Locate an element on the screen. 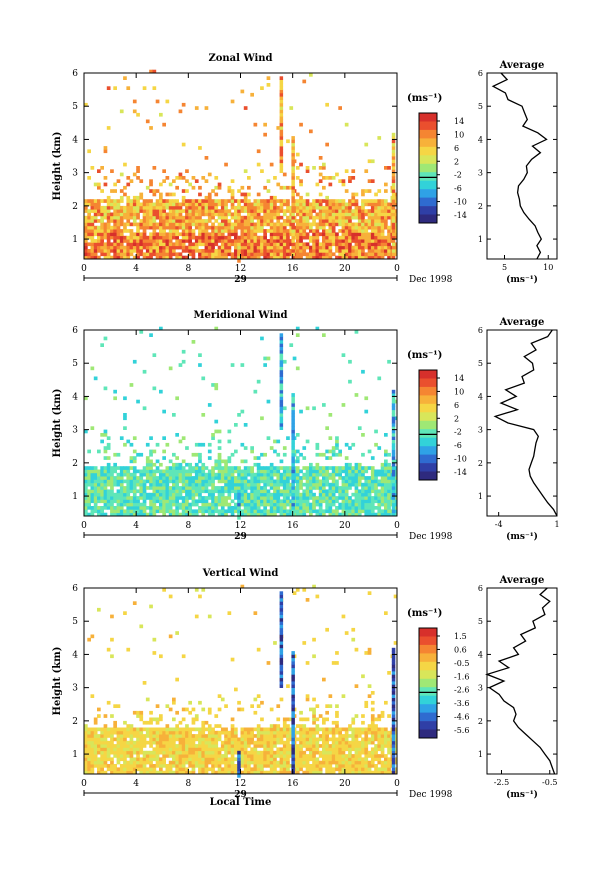 The image size is (610, 873). average-y-tick-label: 1 is located at coordinates (480, 496).